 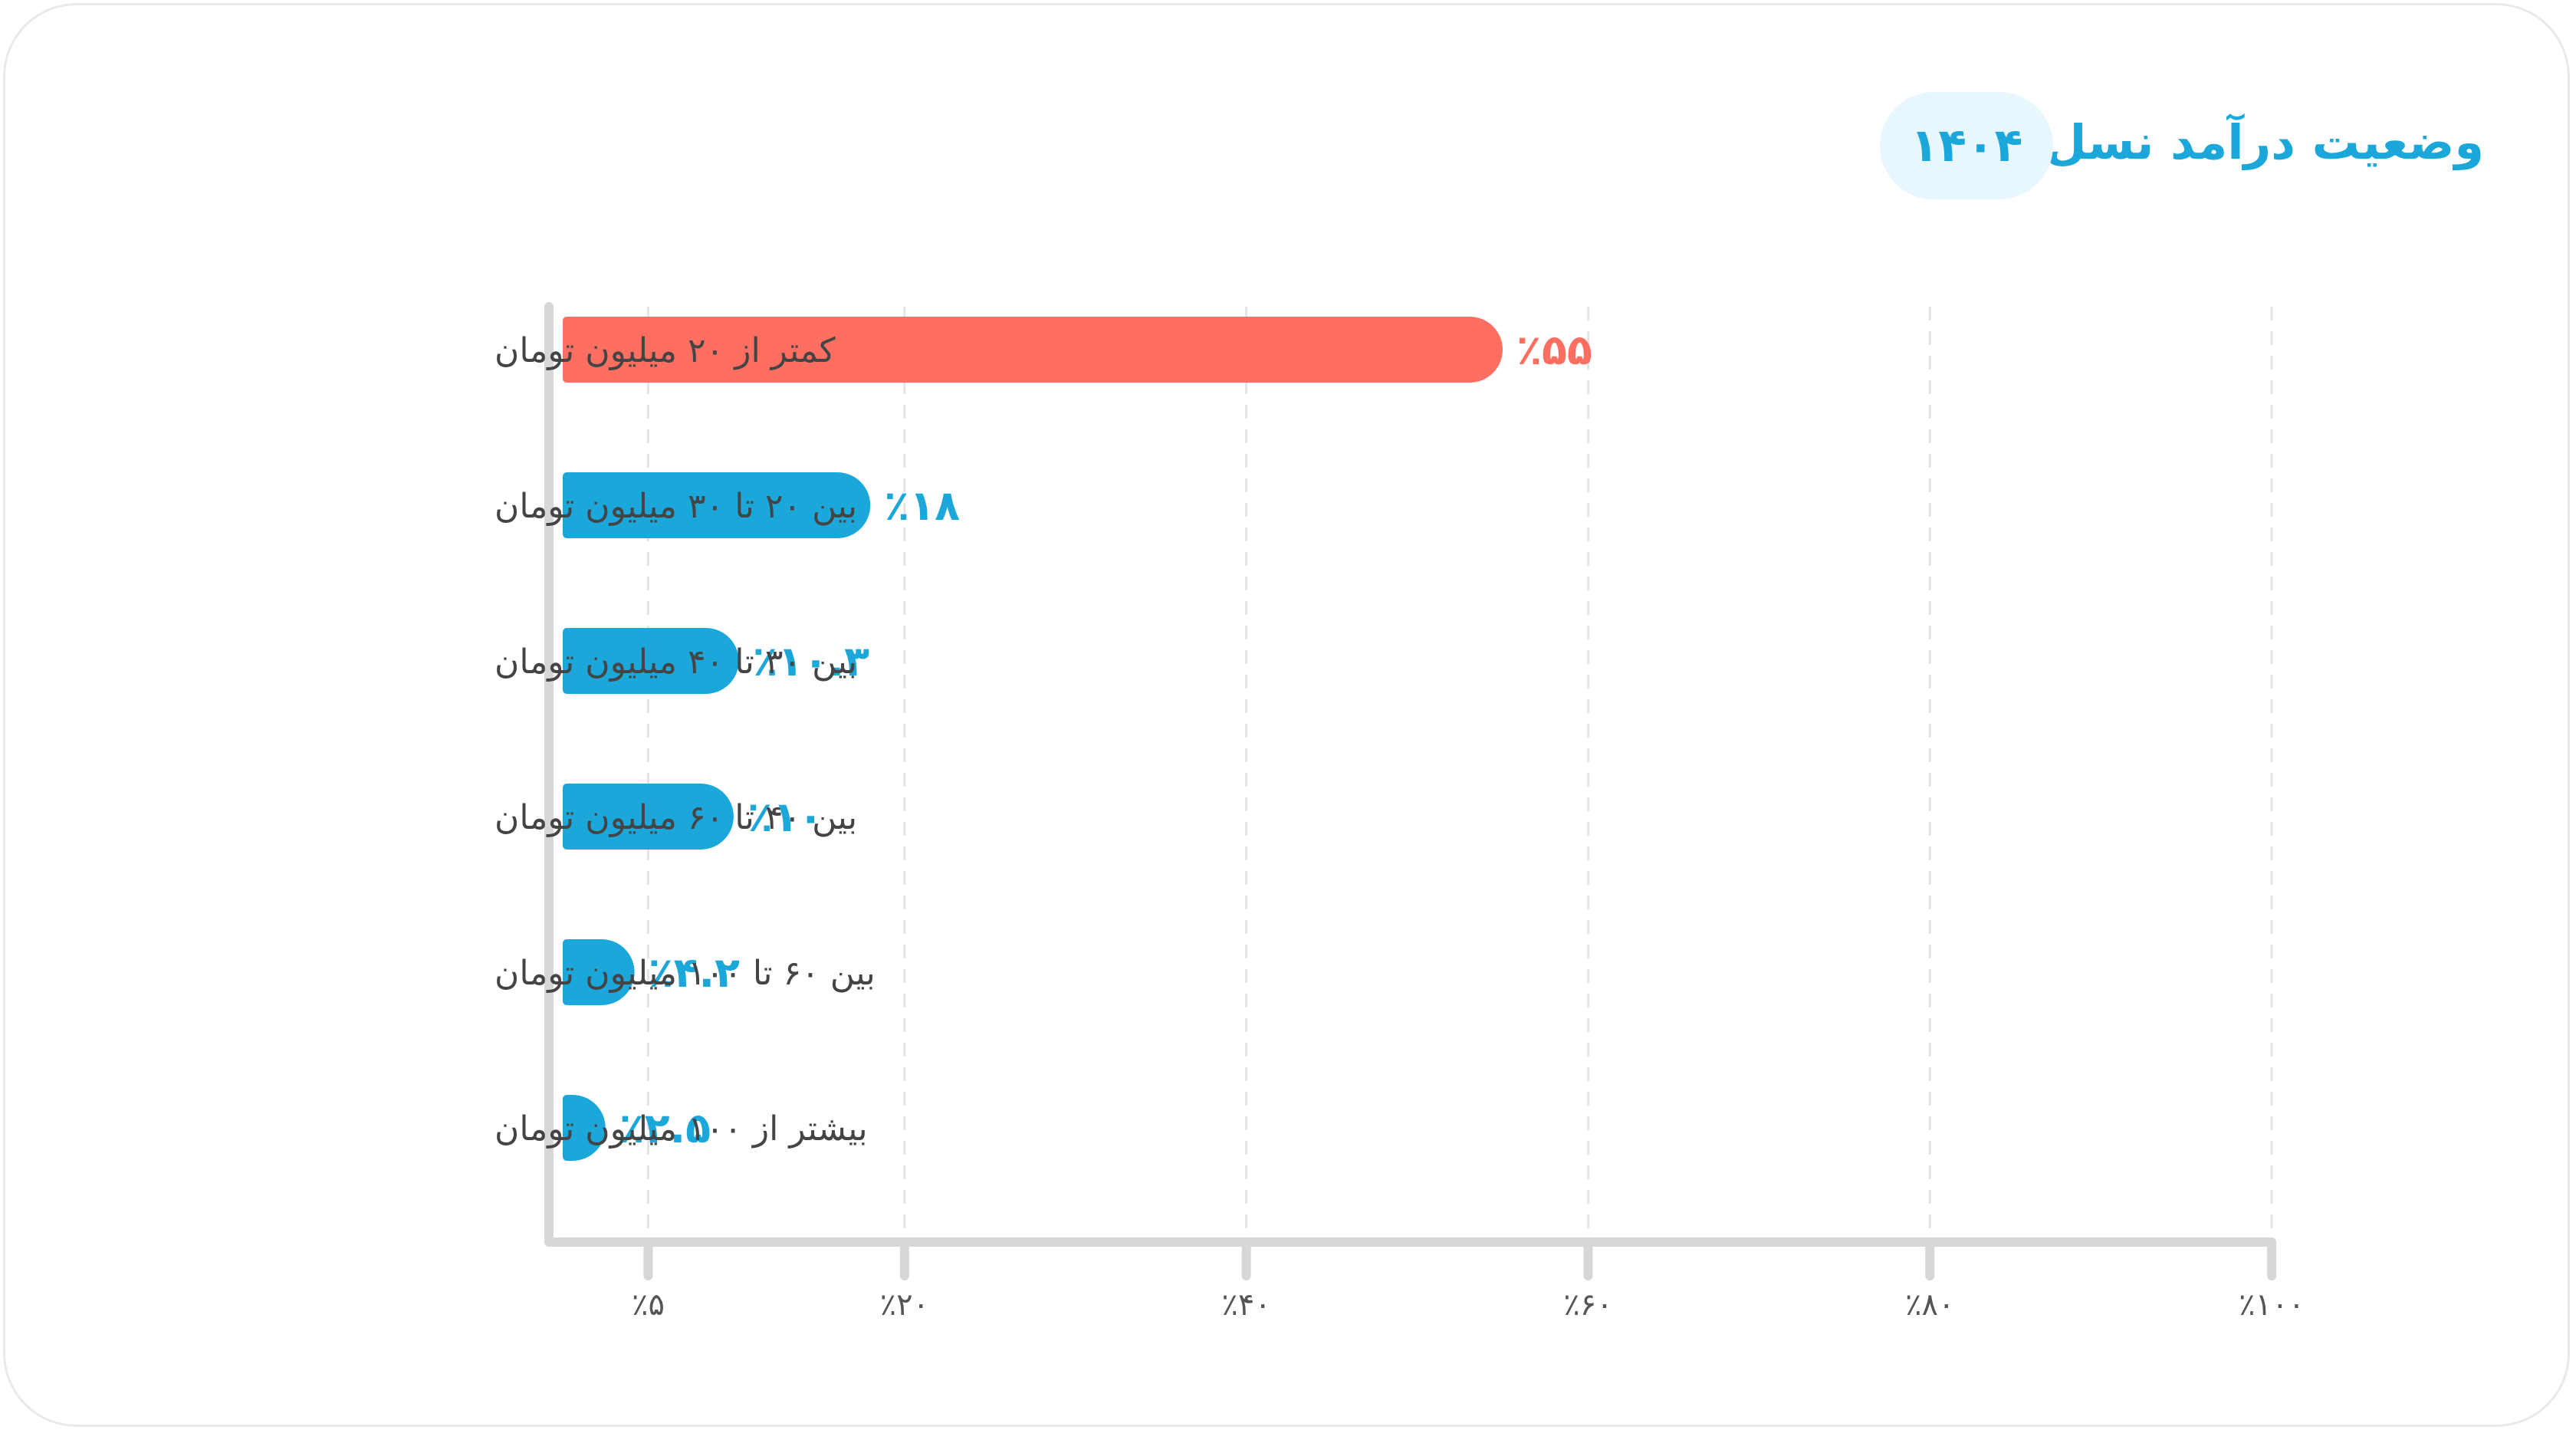 What do you see at coordinates (785, 817) in the screenshot?
I see `value-label-3: ٪۱۰` at bounding box center [785, 817].